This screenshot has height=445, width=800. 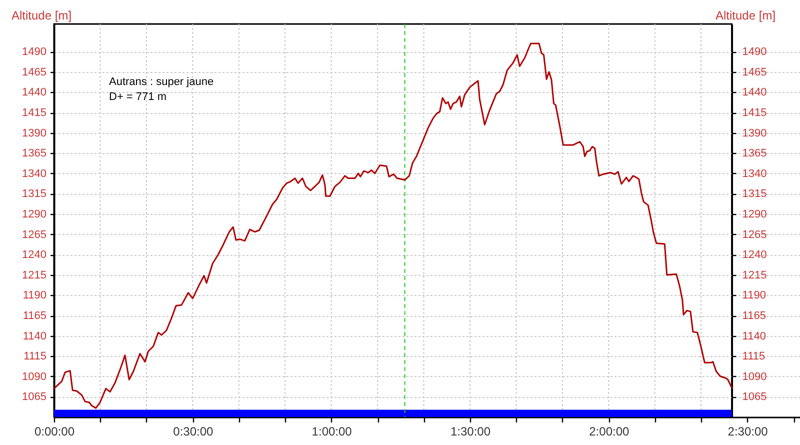 What do you see at coordinates (34, 376) in the screenshot?
I see `y-tick-label: 1090` at bounding box center [34, 376].